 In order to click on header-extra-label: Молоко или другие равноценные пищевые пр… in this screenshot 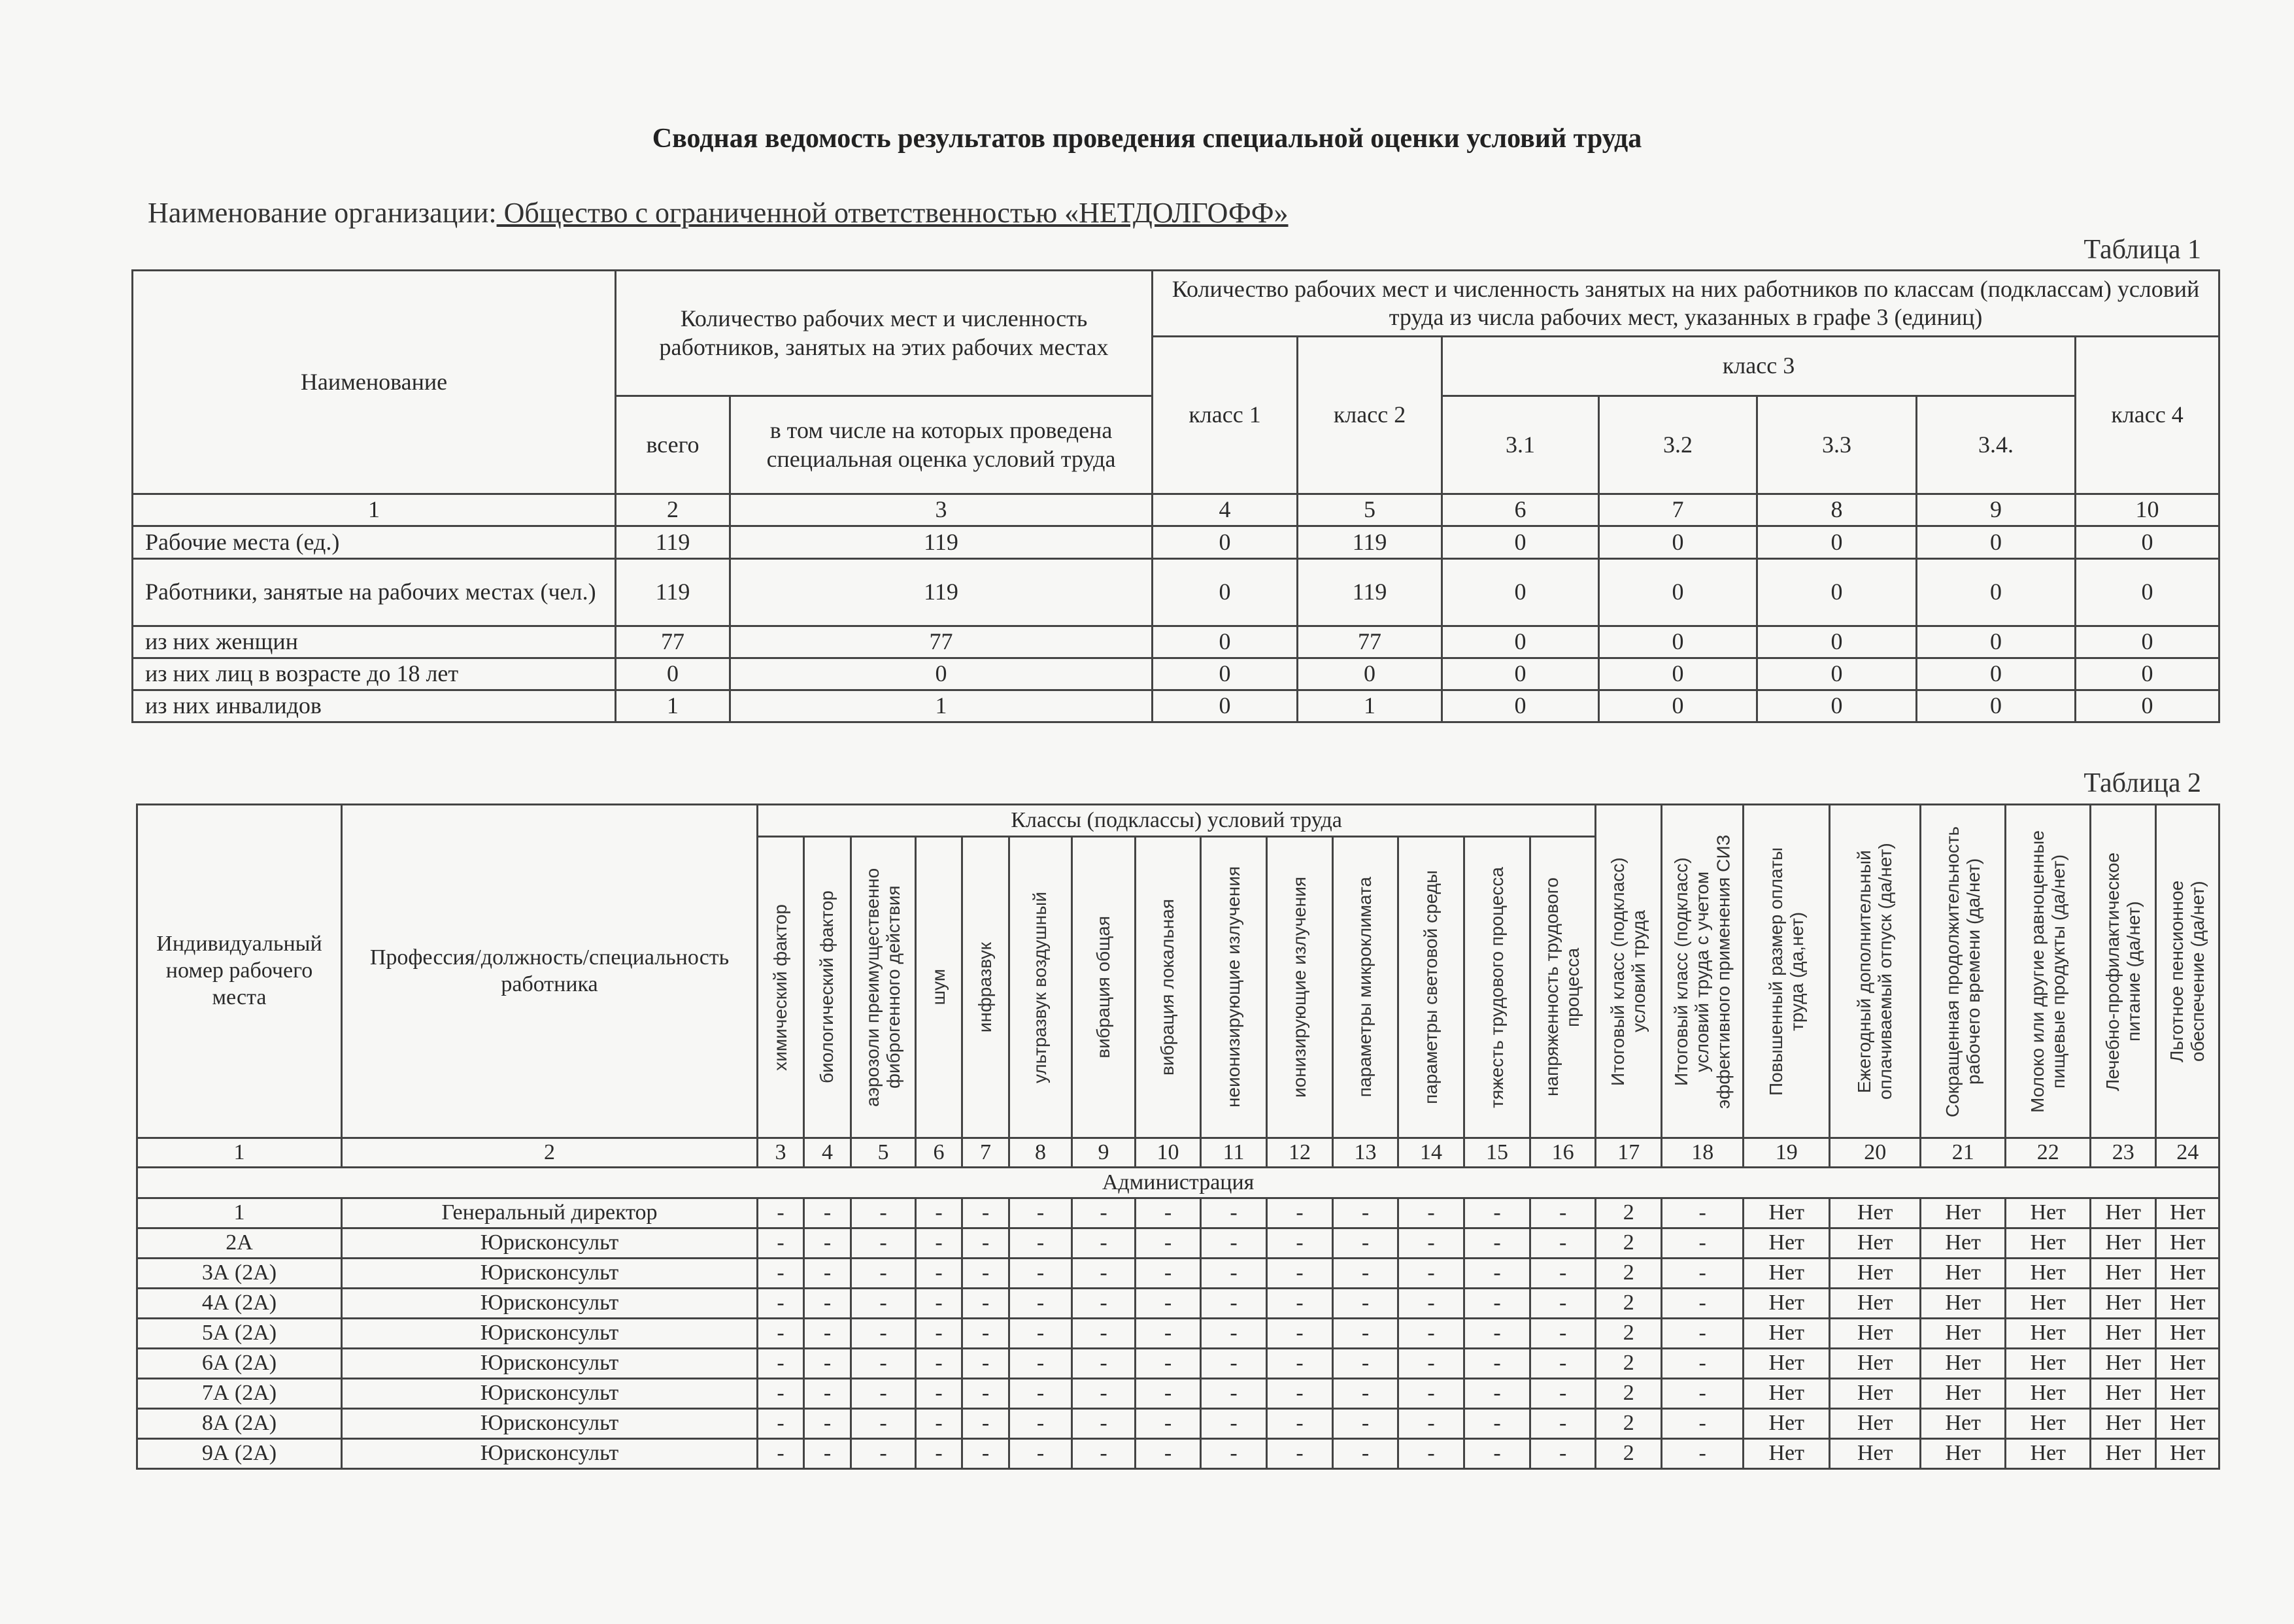, I will do `click(2047, 972)`.